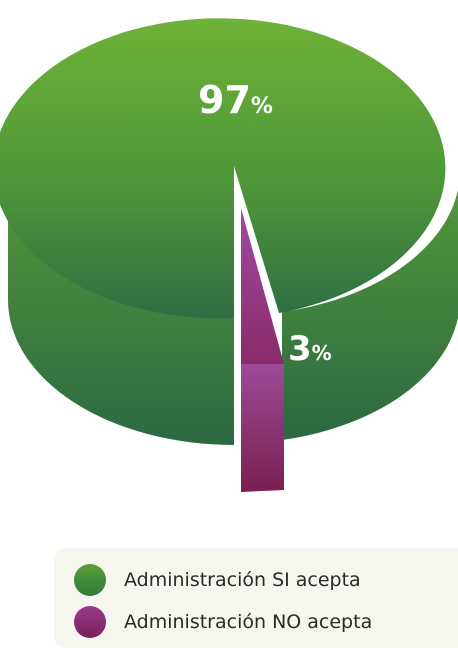 The height and width of the screenshot is (650, 458). I want to click on legend-label-si: Administración SI acepta, so click(242, 580).